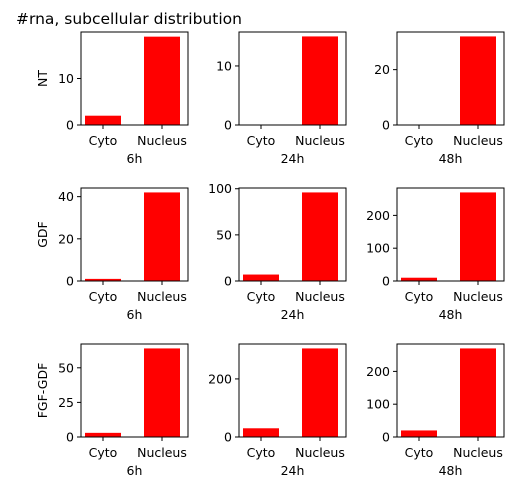 The image size is (516, 489). What do you see at coordinates (42, 78) in the screenshot?
I see `y-axis-label: NT` at bounding box center [42, 78].